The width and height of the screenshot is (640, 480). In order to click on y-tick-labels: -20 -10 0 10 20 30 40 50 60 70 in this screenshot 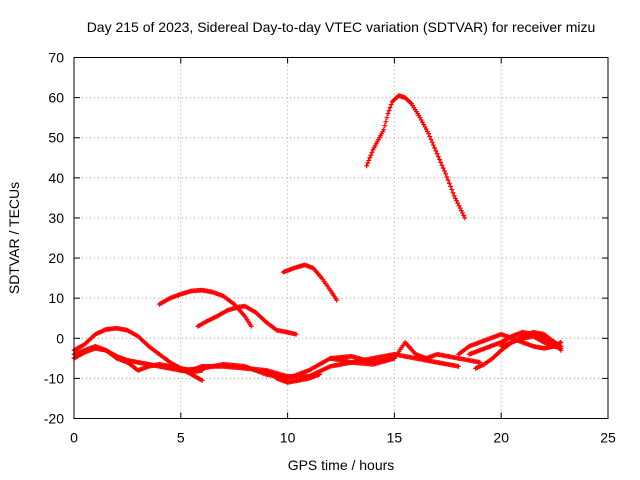, I will do `click(54, 238)`.